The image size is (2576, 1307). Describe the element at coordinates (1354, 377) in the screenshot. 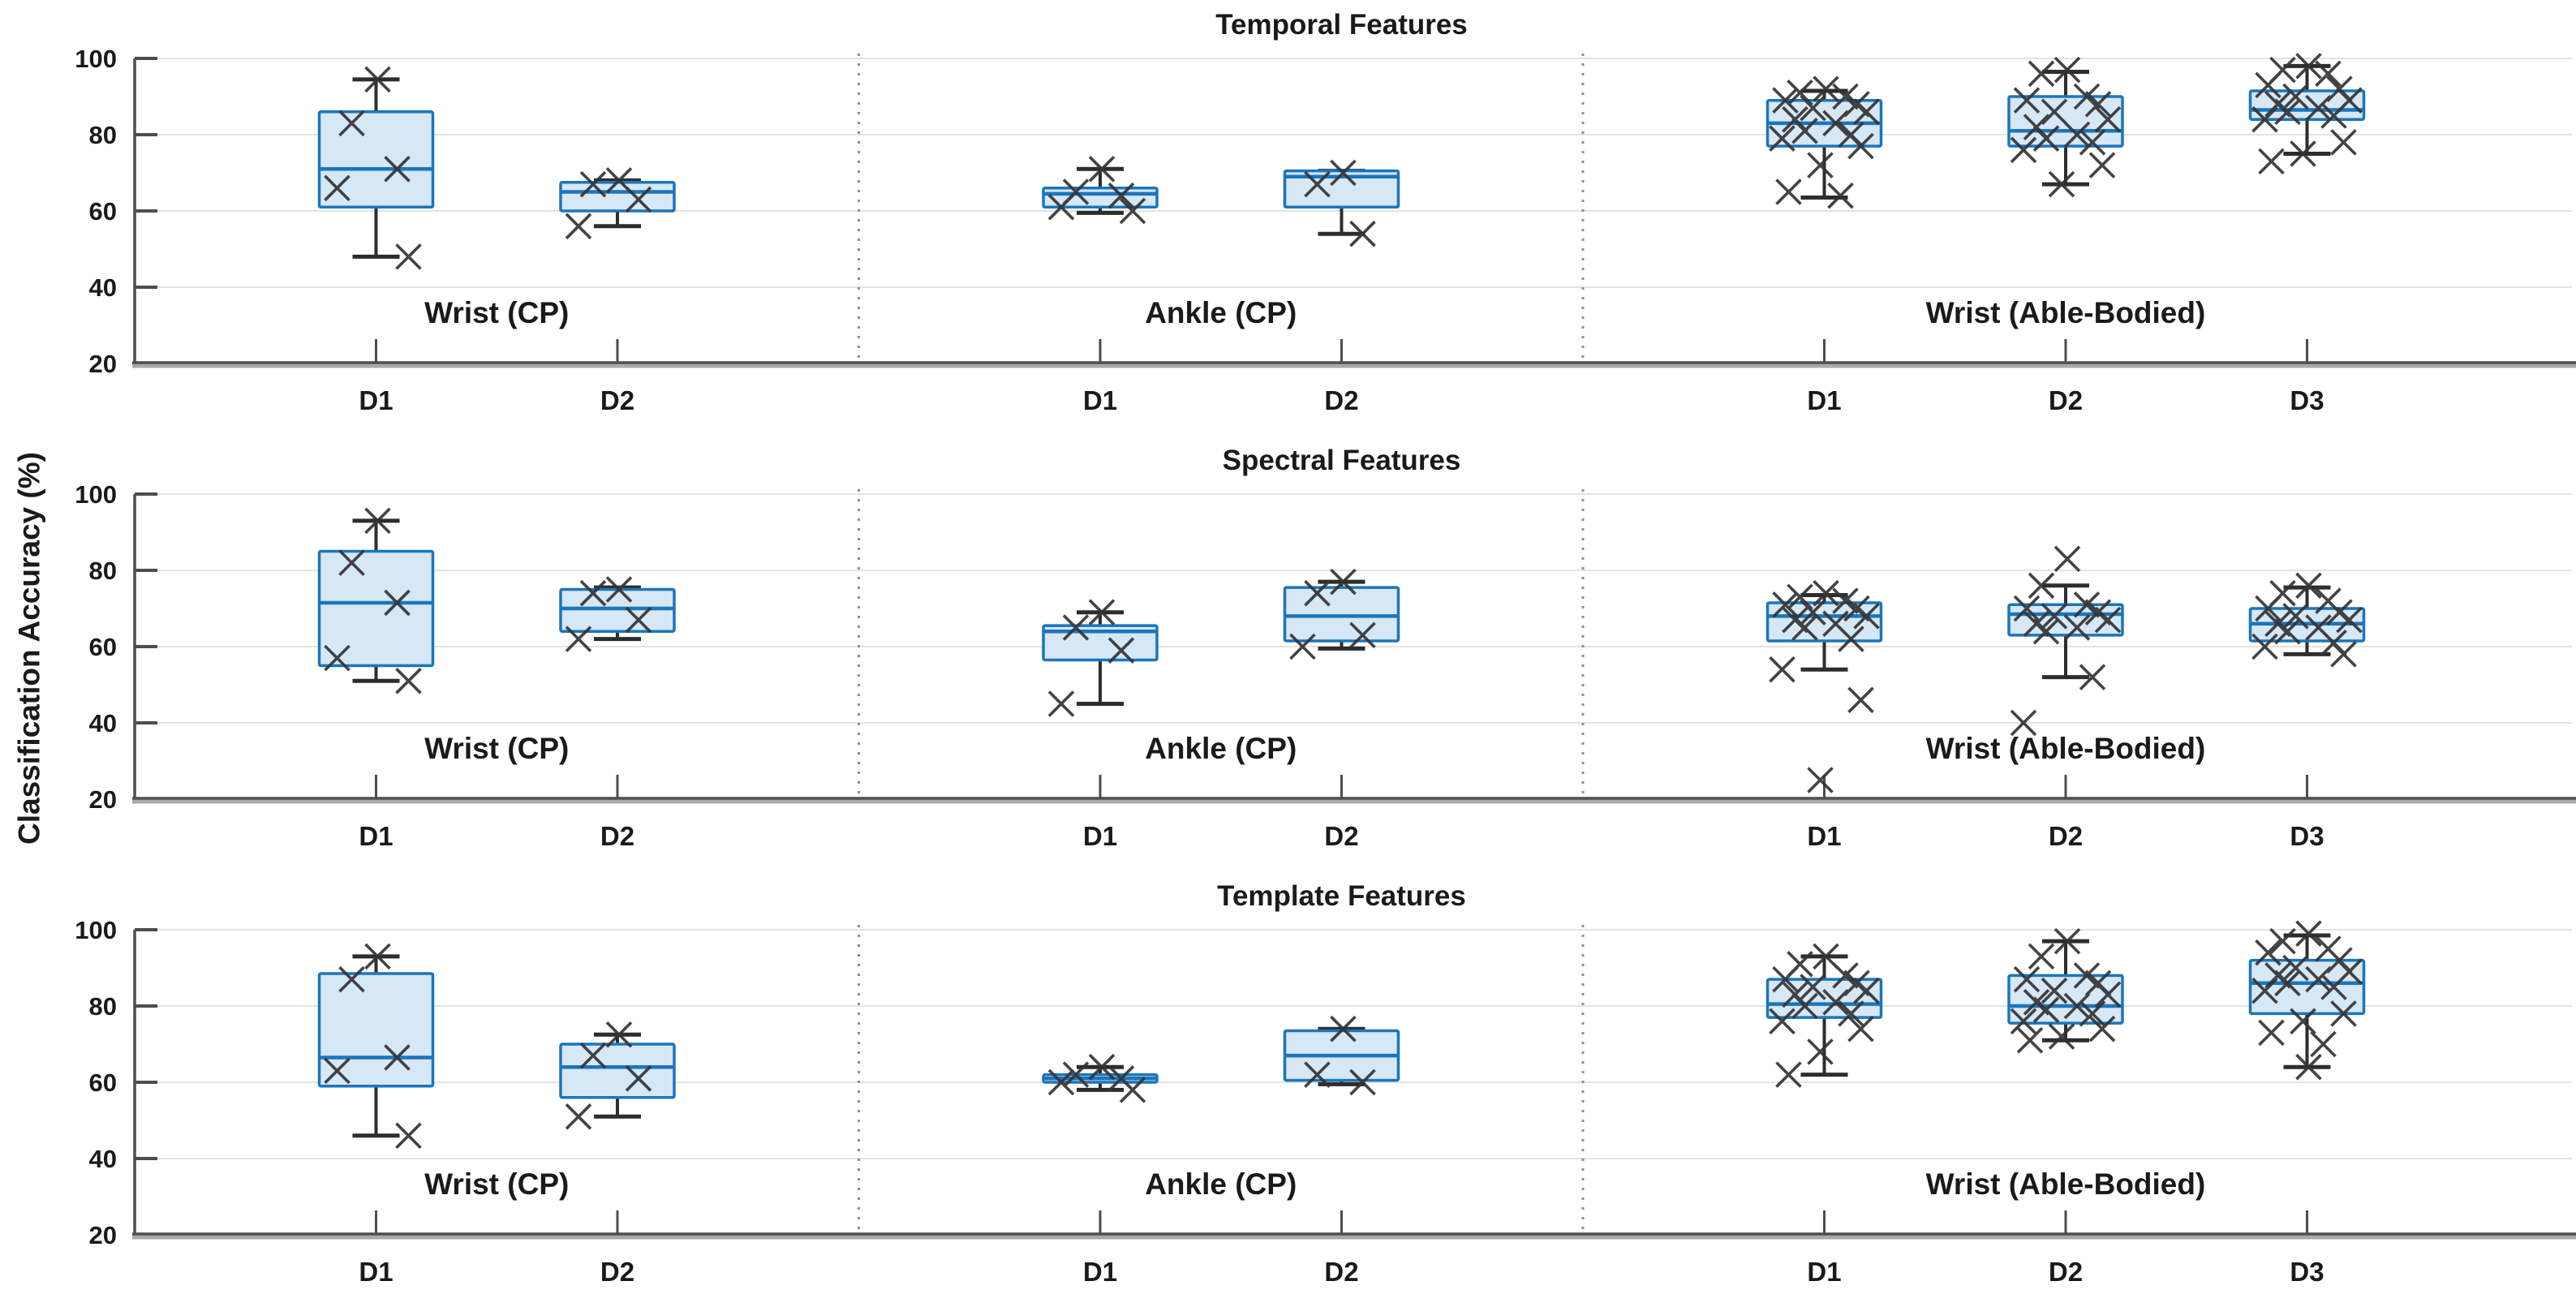

I see `x-axis: D1 D2 D1 D2 D1 D2 D3` at that location.